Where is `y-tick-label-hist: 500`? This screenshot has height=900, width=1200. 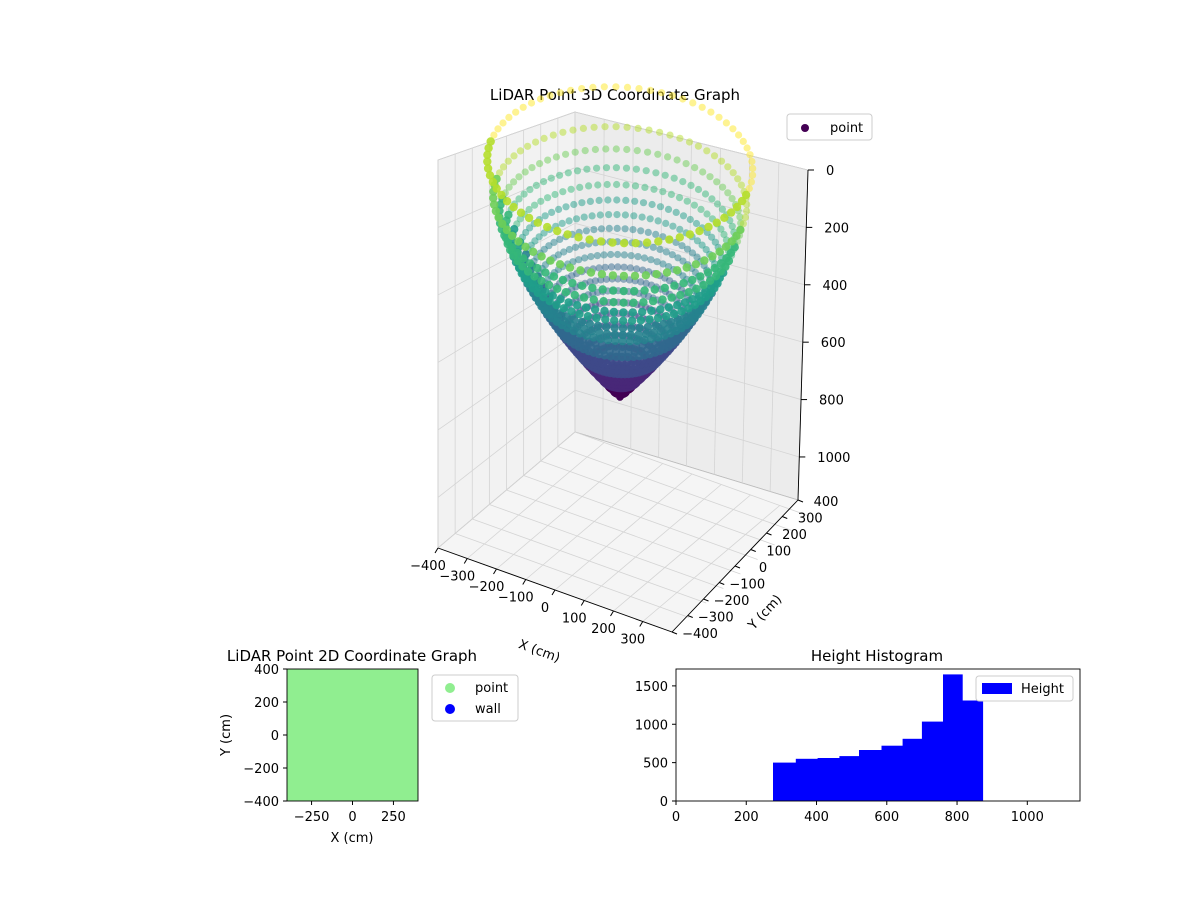 y-tick-label-hist: 500 is located at coordinates (655, 764).